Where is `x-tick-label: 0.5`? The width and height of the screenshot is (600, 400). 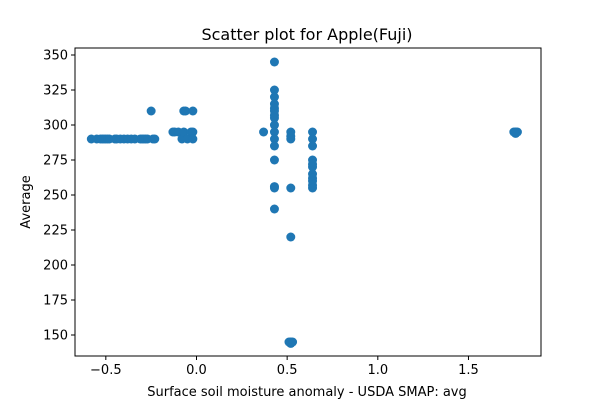
x-tick-label: 0.5 is located at coordinates (287, 370).